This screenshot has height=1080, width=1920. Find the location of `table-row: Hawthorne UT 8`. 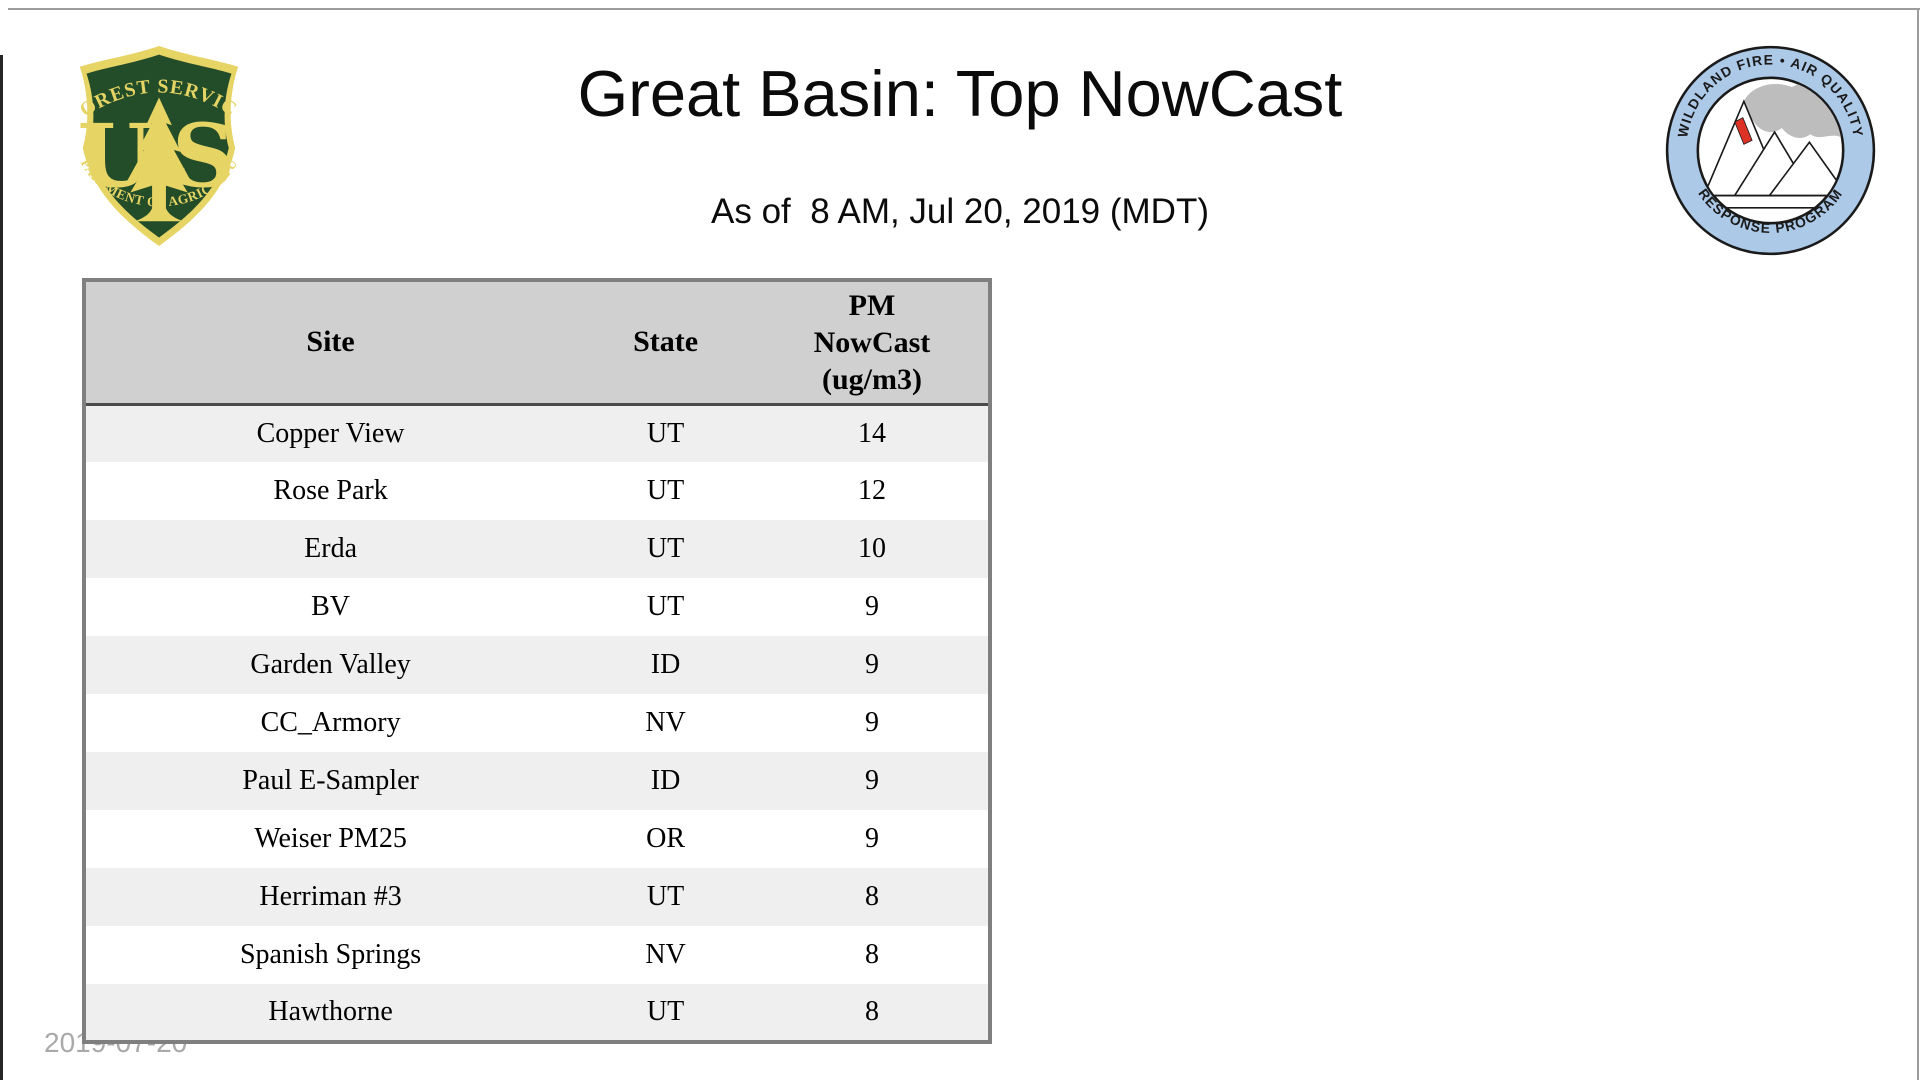

table-row: Hawthorne UT 8 is located at coordinates (537, 1013).